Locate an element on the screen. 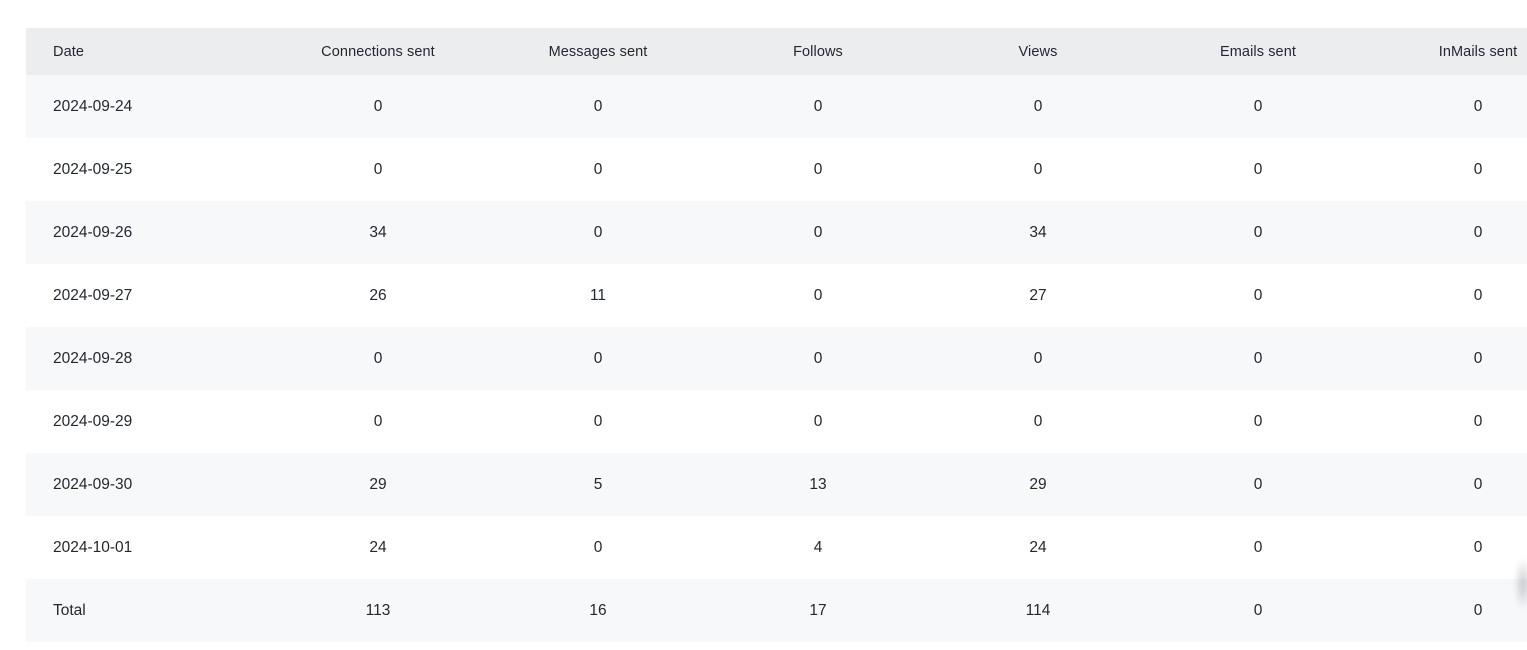 The image size is (1527, 650). column-header-follows: Follows is located at coordinates (818, 51).